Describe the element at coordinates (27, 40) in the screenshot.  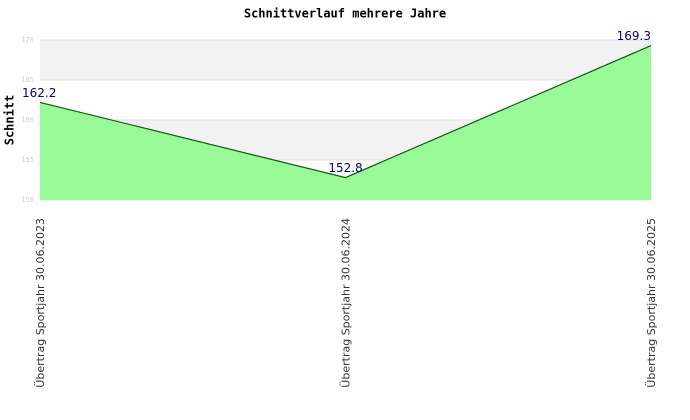
I see `y-tick-label: 170` at that location.